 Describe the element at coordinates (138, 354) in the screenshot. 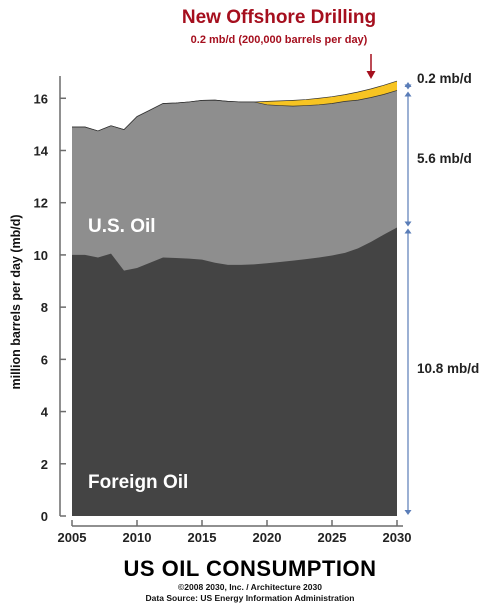

I see `chart-labels: U.S. Oil Foreign Oil` at that location.